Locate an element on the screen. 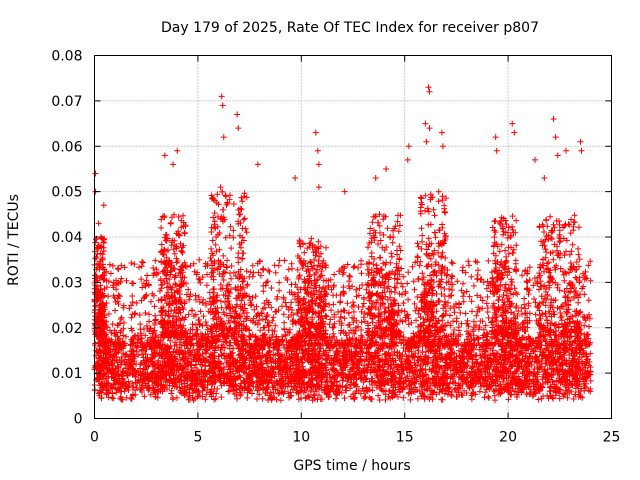 Image resolution: width=640 pixels, height=480 pixels. x-tick-label: 20 is located at coordinates (508, 438).